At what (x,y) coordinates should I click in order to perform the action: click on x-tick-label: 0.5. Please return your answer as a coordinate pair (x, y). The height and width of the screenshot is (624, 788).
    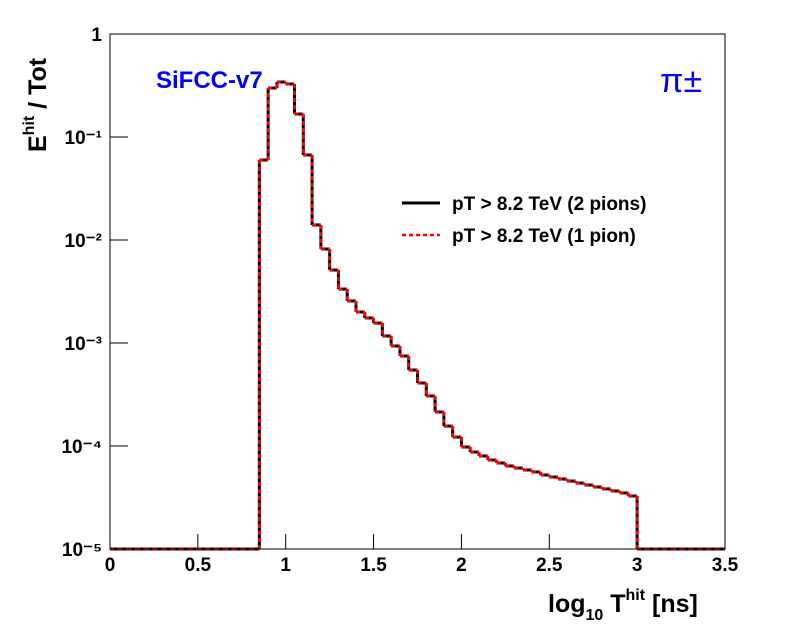
    Looking at the image, I should click on (198, 565).